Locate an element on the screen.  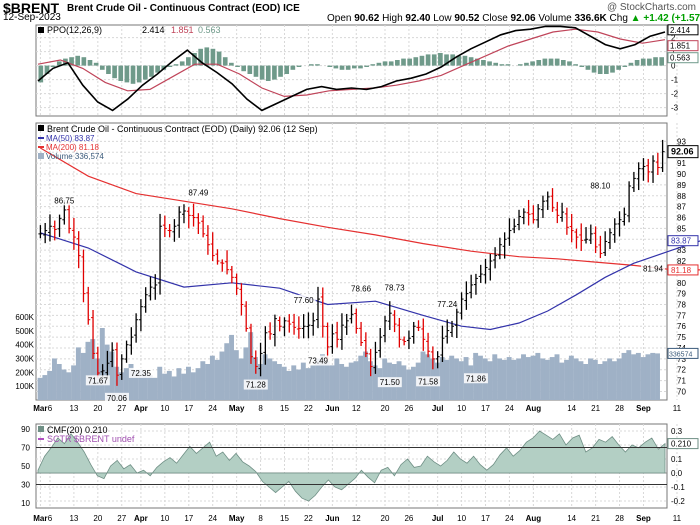
x-axis-label: 11 is located at coordinates (677, 518).